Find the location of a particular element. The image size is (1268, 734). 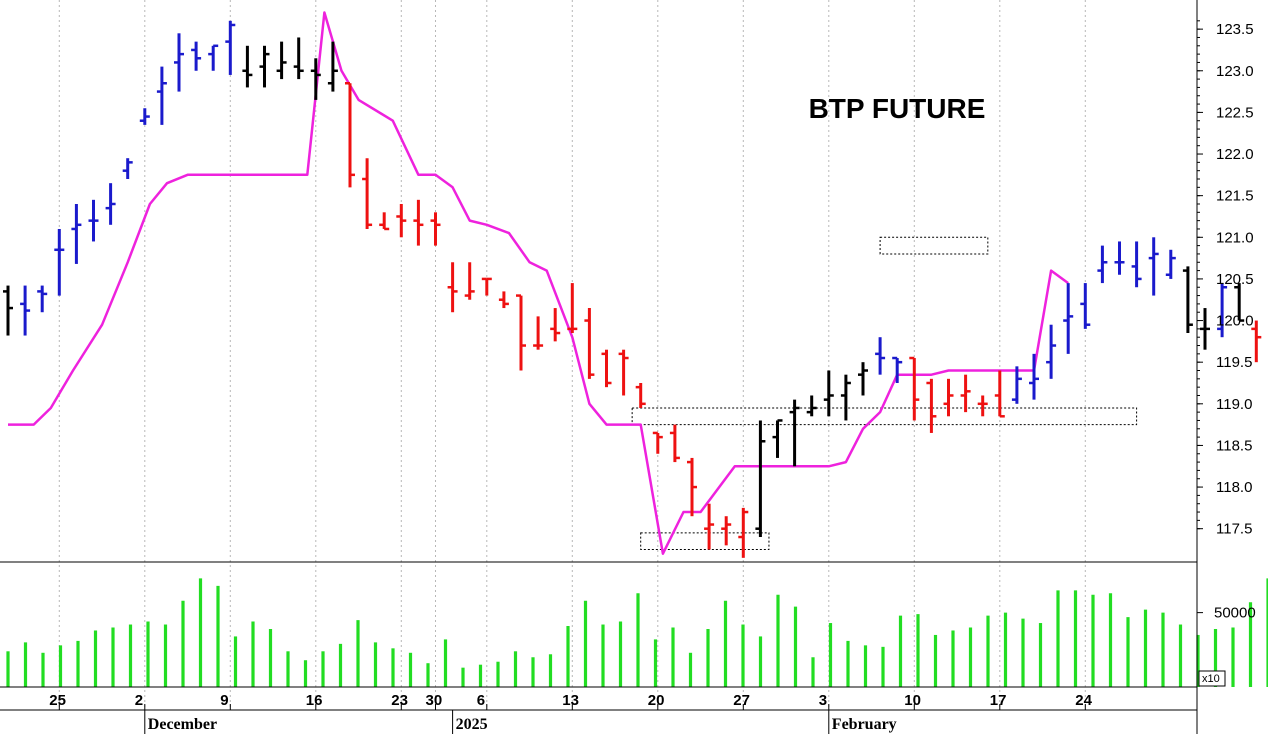

date-tick-label: 13 is located at coordinates (570, 700).